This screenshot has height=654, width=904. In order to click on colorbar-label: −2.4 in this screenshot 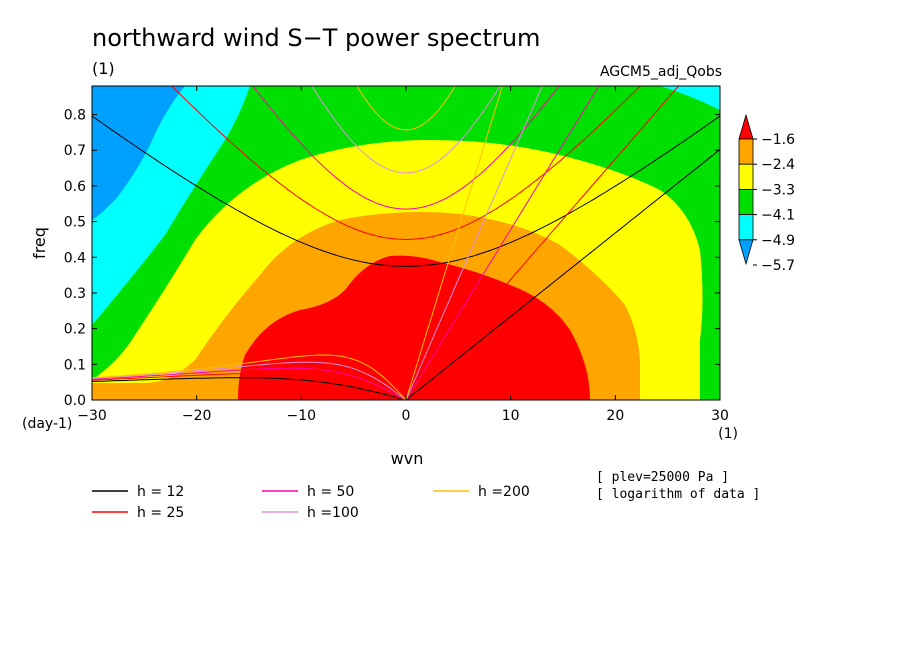, I will do `click(778, 165)`.